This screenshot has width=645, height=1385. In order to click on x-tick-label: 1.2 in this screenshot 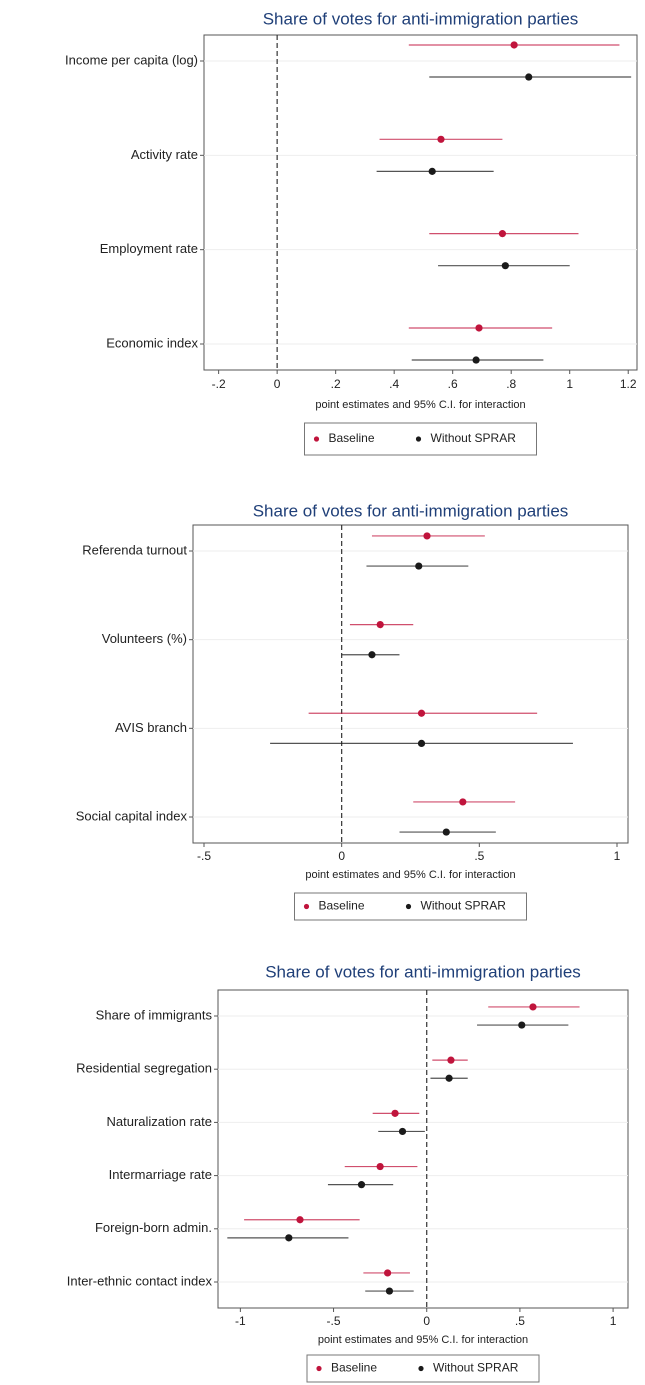, I will do `click(628, 384)`.